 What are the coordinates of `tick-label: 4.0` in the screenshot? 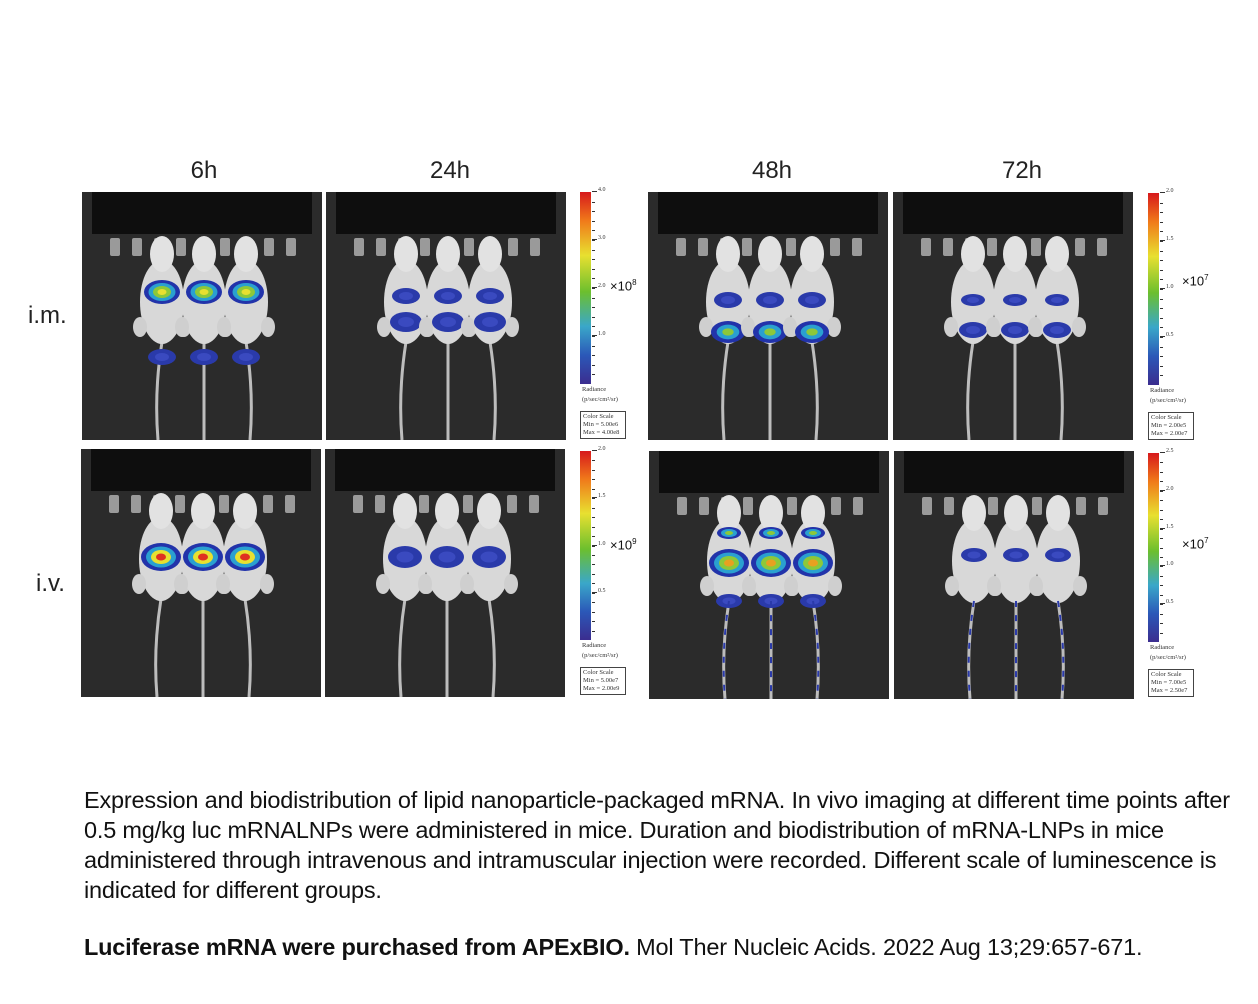 It's located at (599, 190).